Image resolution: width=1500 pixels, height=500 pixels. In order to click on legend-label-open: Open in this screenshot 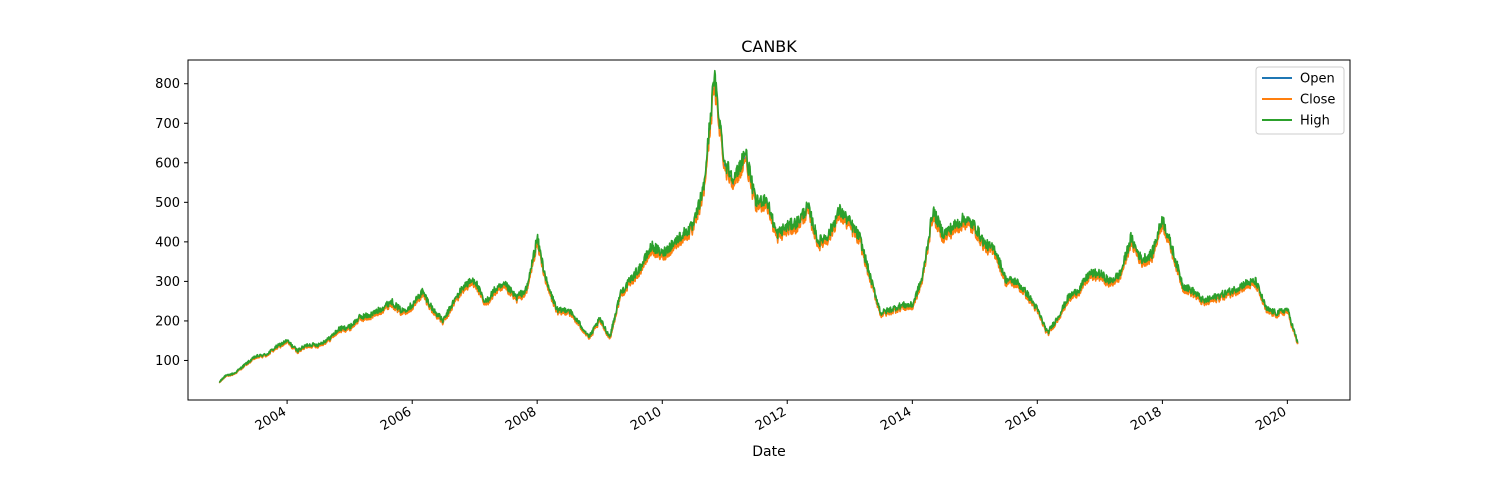, I will do `click(1317, 79)`.